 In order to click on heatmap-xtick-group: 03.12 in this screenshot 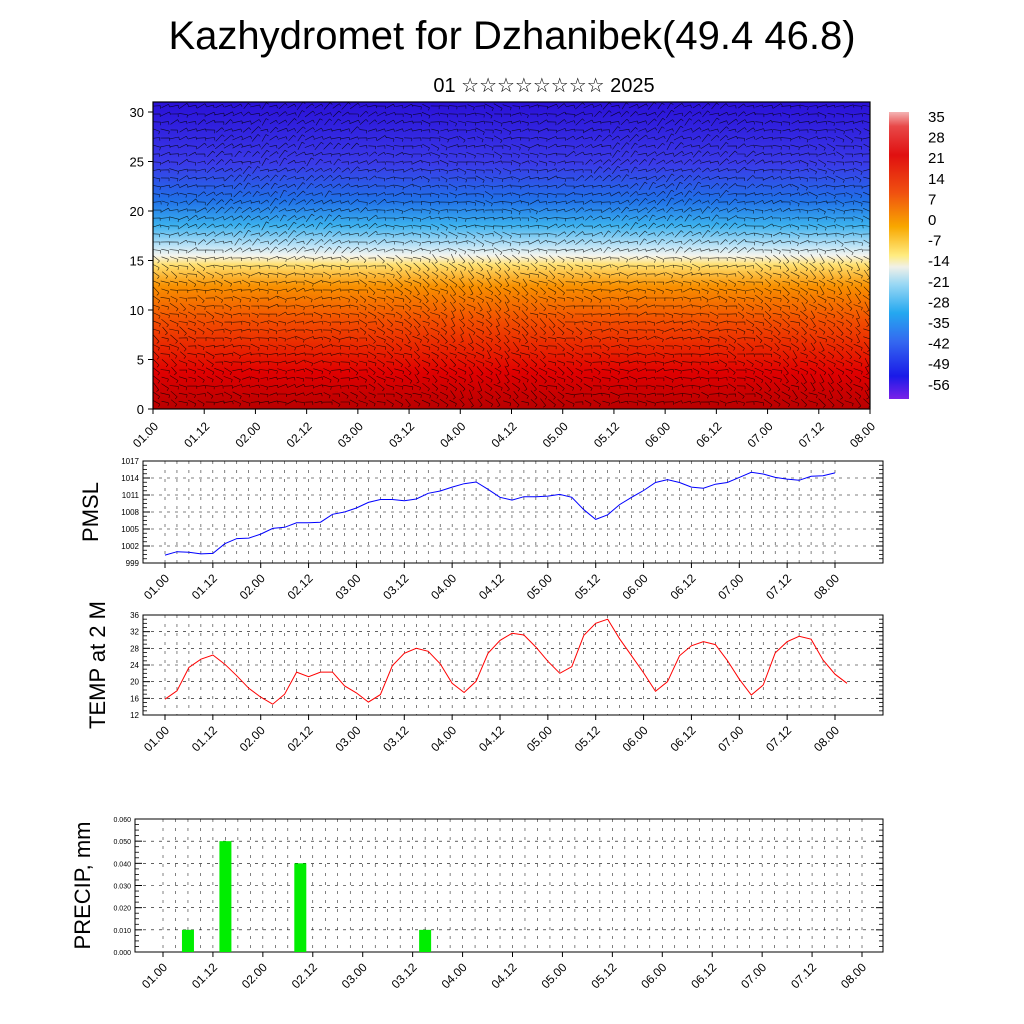, I will do `click(401, 434)`.